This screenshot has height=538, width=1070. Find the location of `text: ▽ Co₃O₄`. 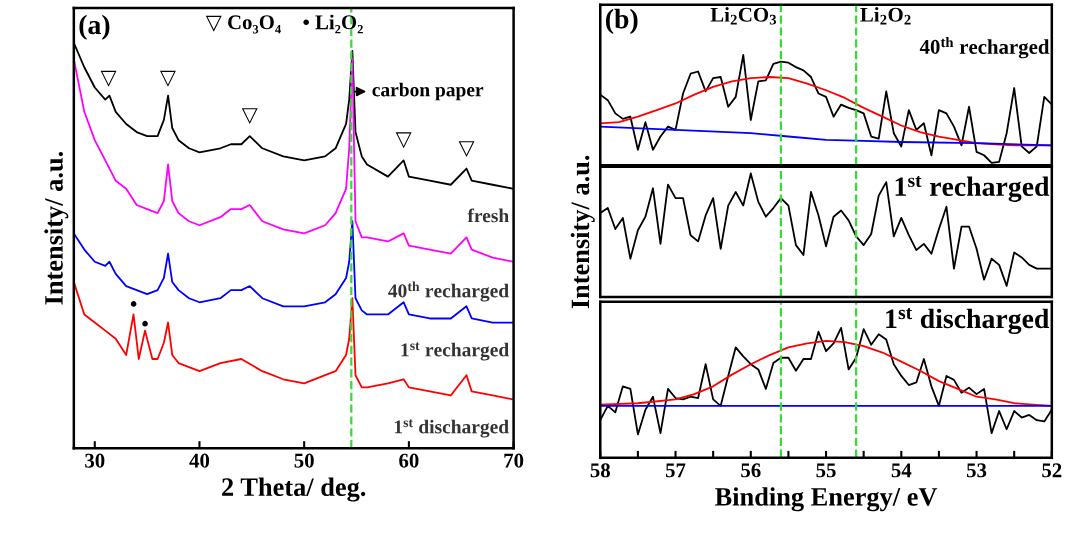

text: ▽ Co₃O₄ is located at coordinates (243, 24).